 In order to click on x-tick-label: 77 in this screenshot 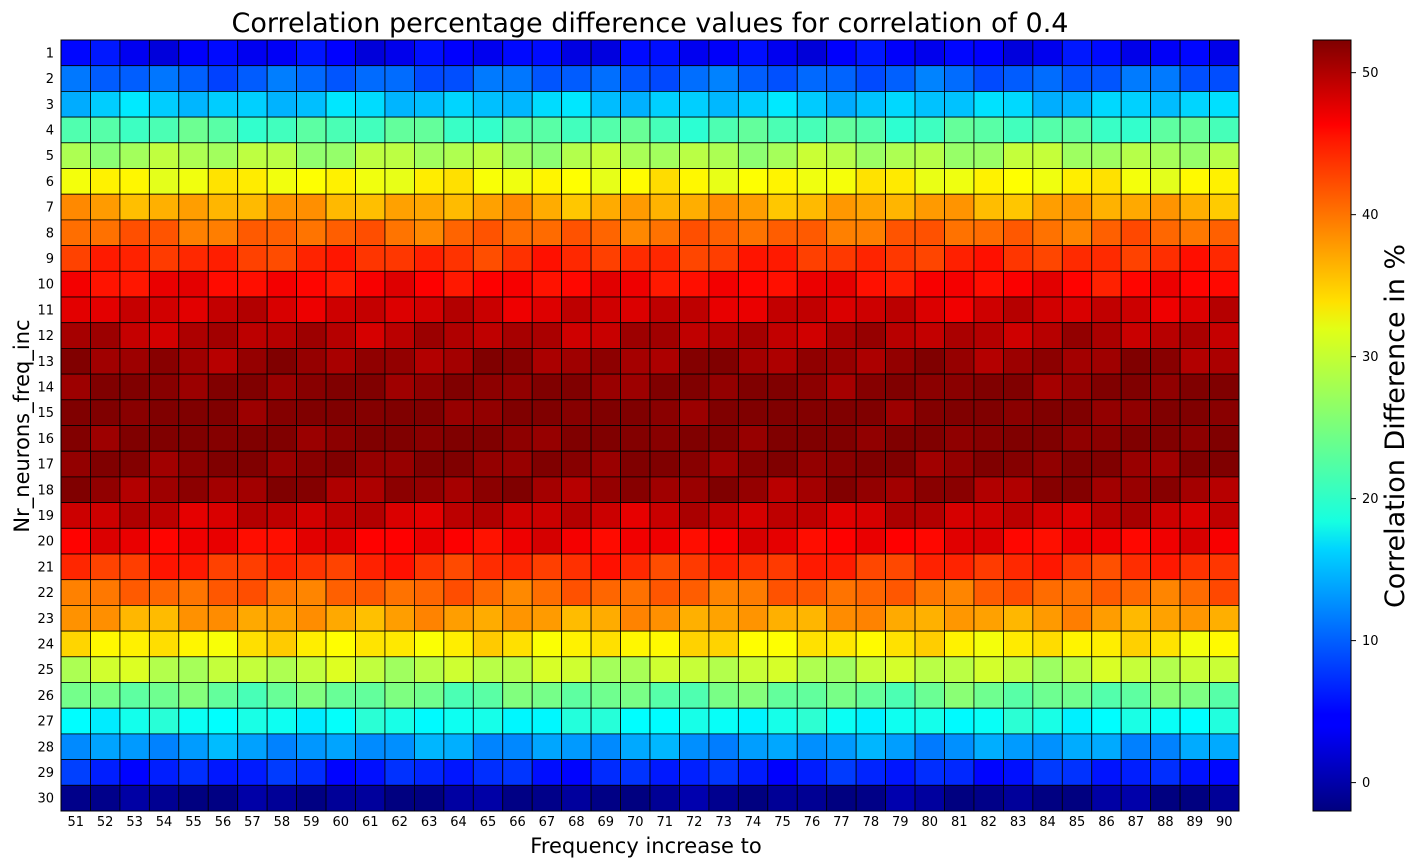, I will do `click(841, 822)`.